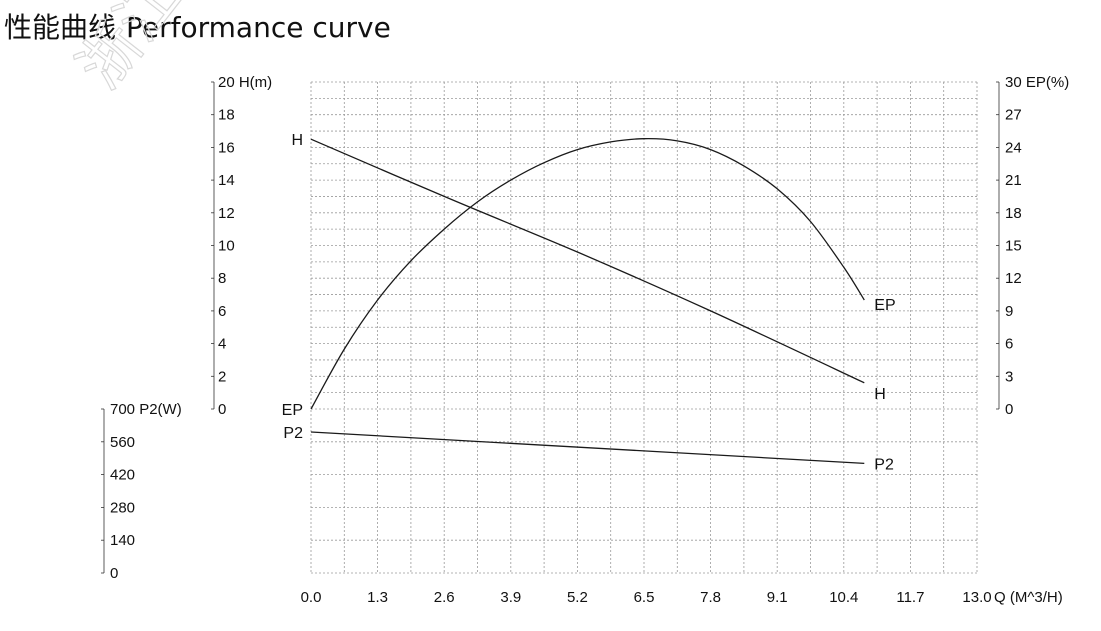  I want to click on h-axis-tick-label: 18, so click(226, 115).